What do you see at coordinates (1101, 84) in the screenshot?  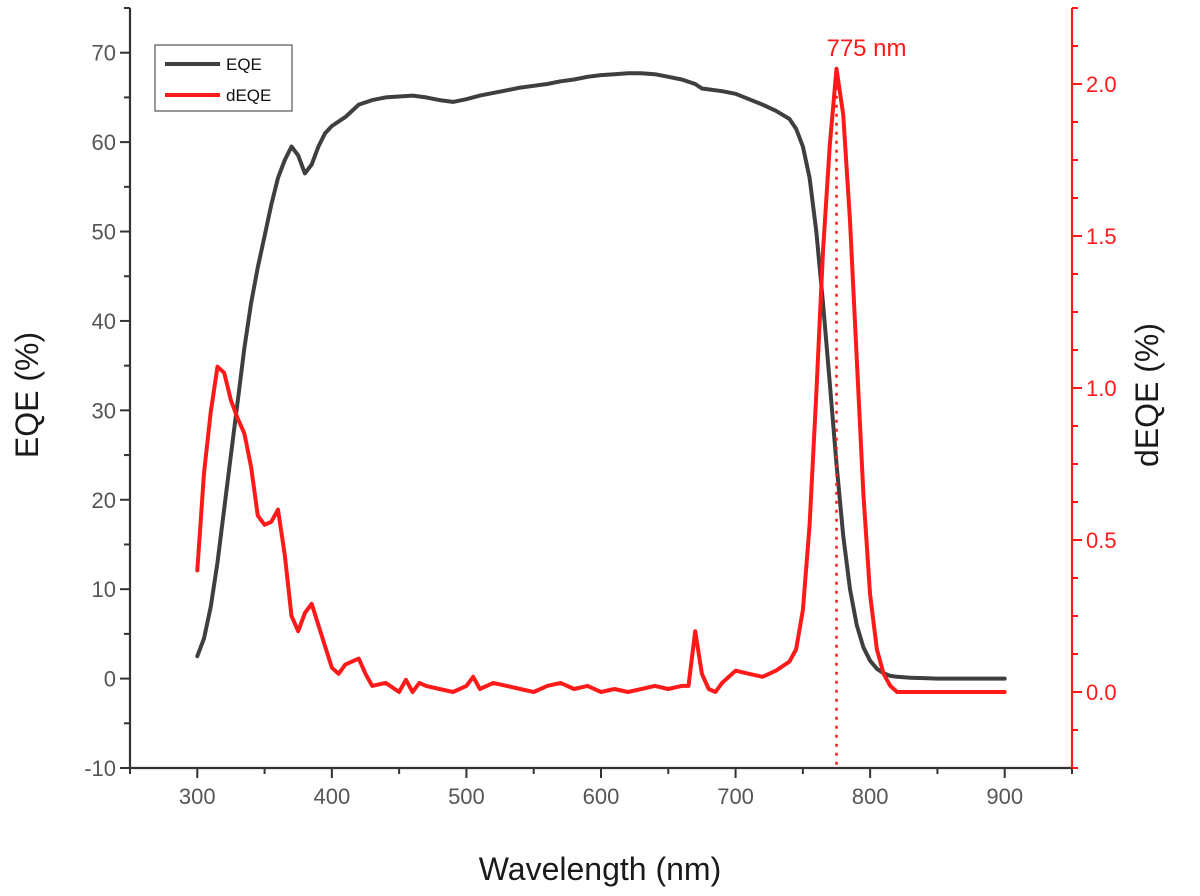 I see `y2-tick-label: 2.0` at bounding box center [1101, 84].